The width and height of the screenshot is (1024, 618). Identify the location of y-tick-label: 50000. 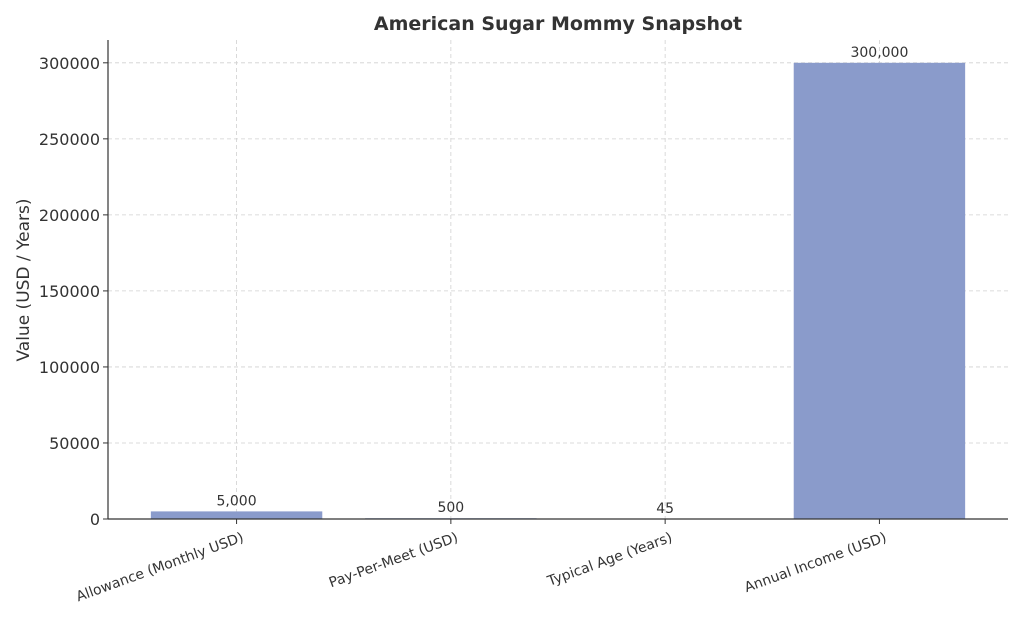
(74, 443).